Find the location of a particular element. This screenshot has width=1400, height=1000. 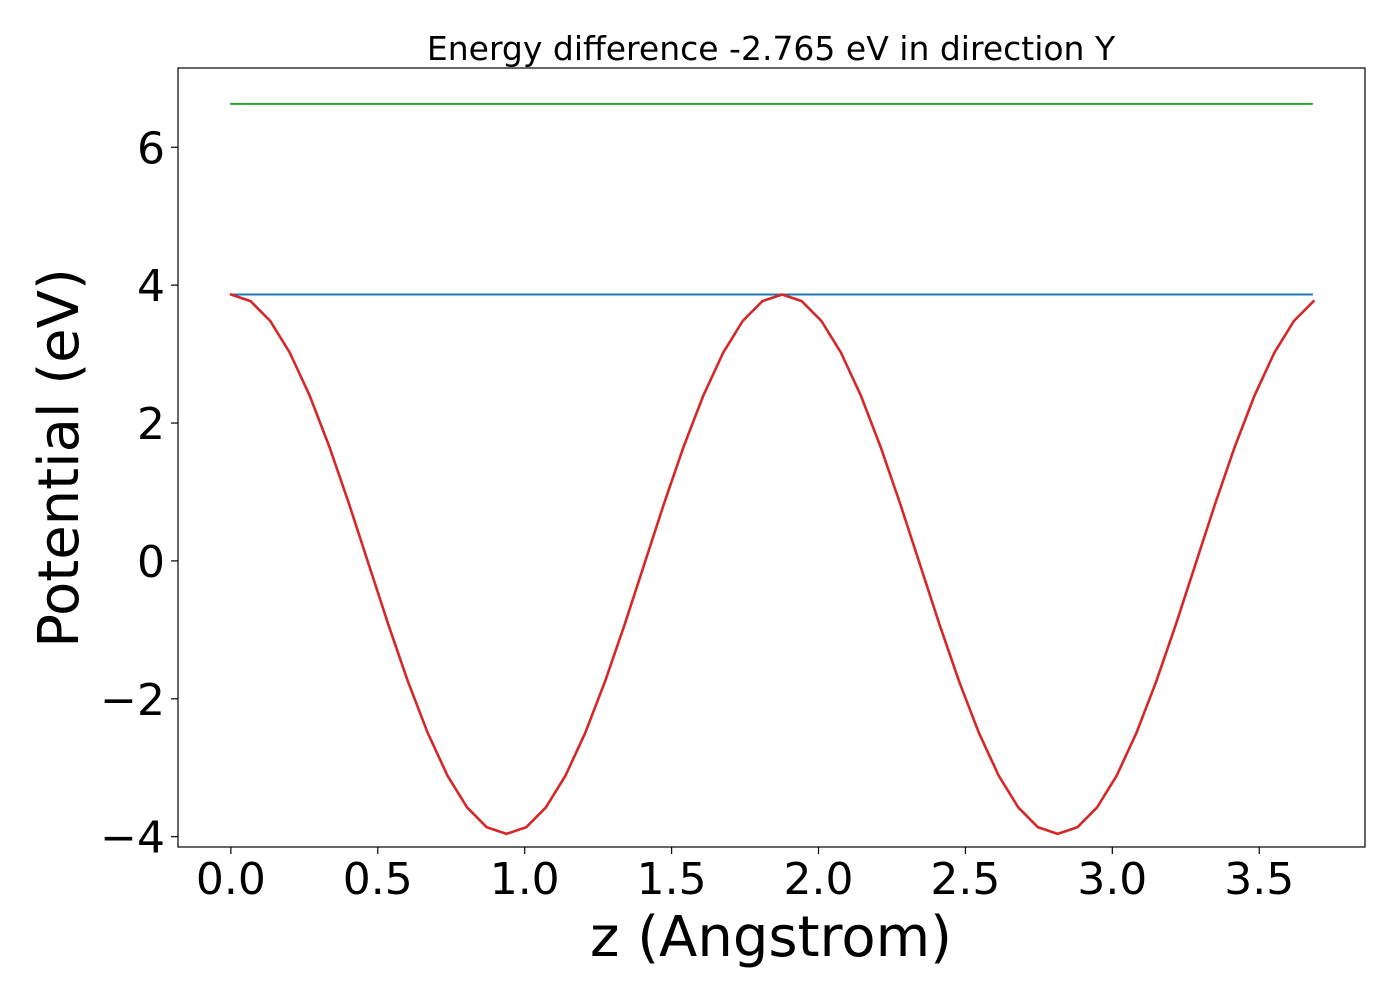

y-tick-label: 2 is located at coordinates (151, 424).